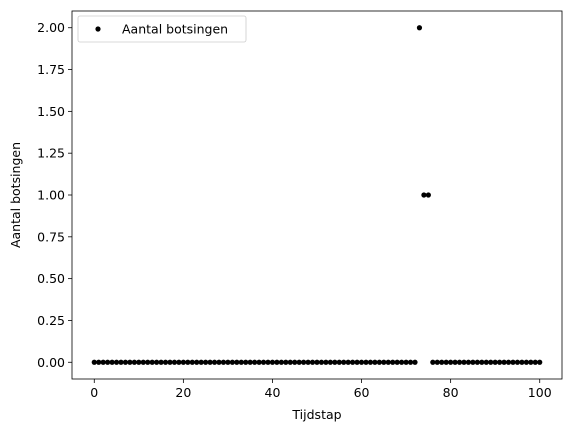 This screenshot has width=576, height=432. What do you see at coordinates (15, 195) in the screenshot?
I see `y-axis-label: Aantal botsingen` at bounding box center [15, 195].